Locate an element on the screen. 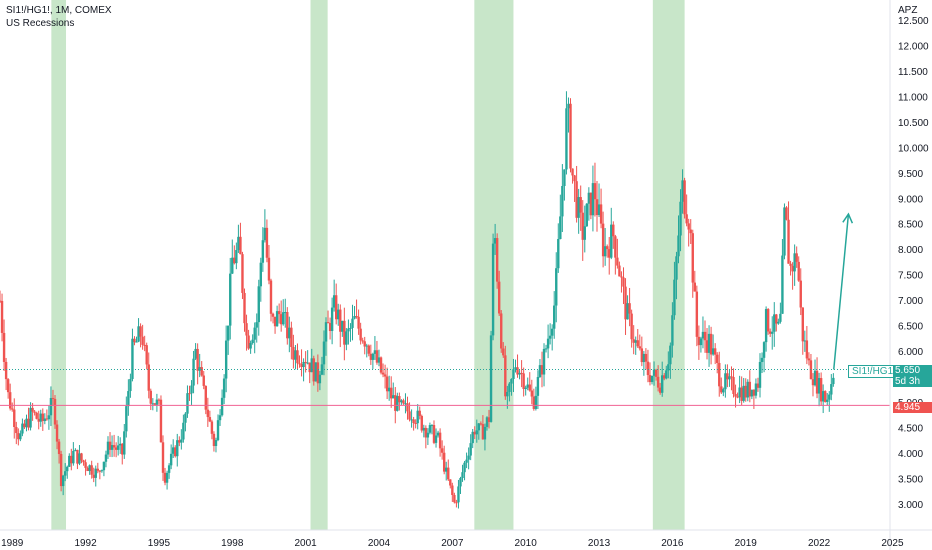 This screenshot has width=932, height=550. time-tick-label: 2019 is located at coordinates (746, 543).